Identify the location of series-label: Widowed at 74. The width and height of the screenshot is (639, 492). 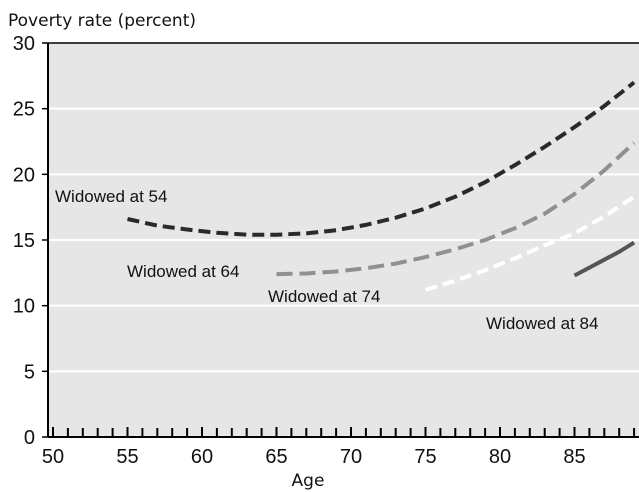
(324, 296).